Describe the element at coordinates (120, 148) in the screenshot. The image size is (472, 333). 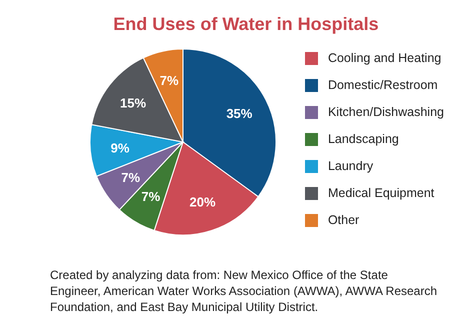
I see `data-label: 9%` at that location.